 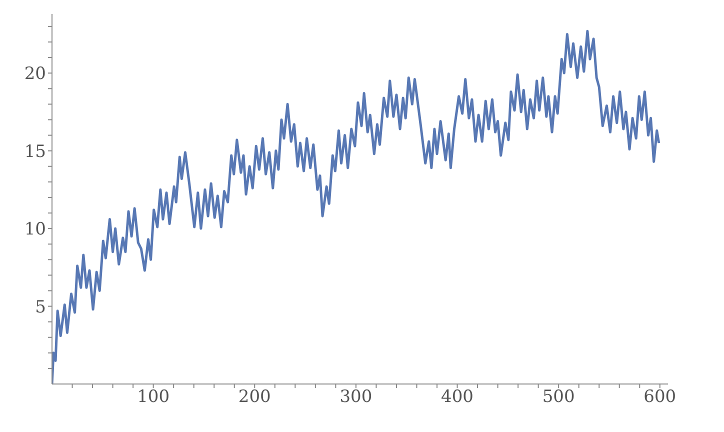 I want to click on y-tick-label: 20, so click(x=35, y=74).